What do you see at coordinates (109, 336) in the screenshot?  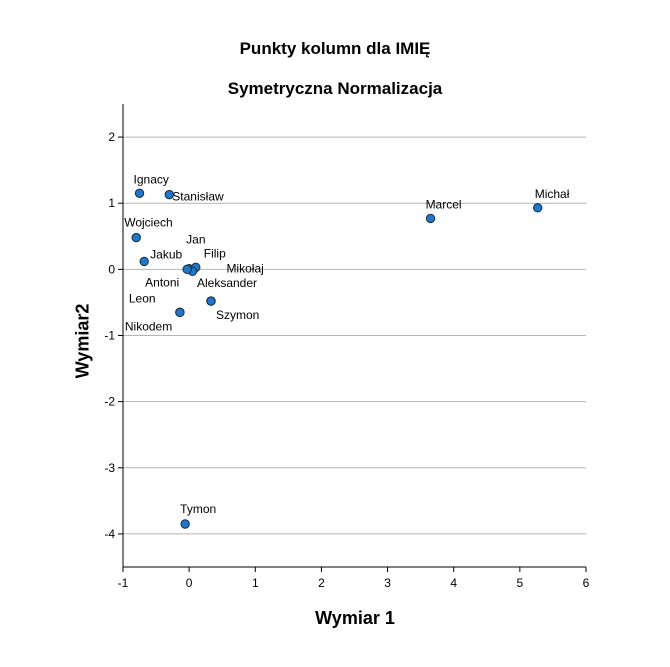 I see `y-tick-label: -1` at bounding box center [109, 336].